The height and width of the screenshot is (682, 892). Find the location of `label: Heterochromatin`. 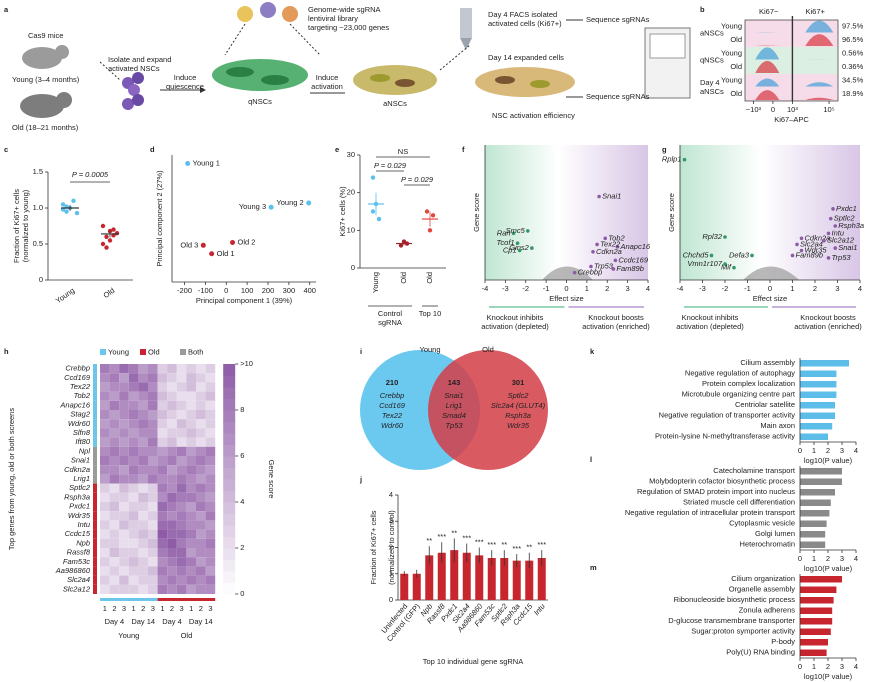

label: Heterochromatin is located at coordinates (767, 544).